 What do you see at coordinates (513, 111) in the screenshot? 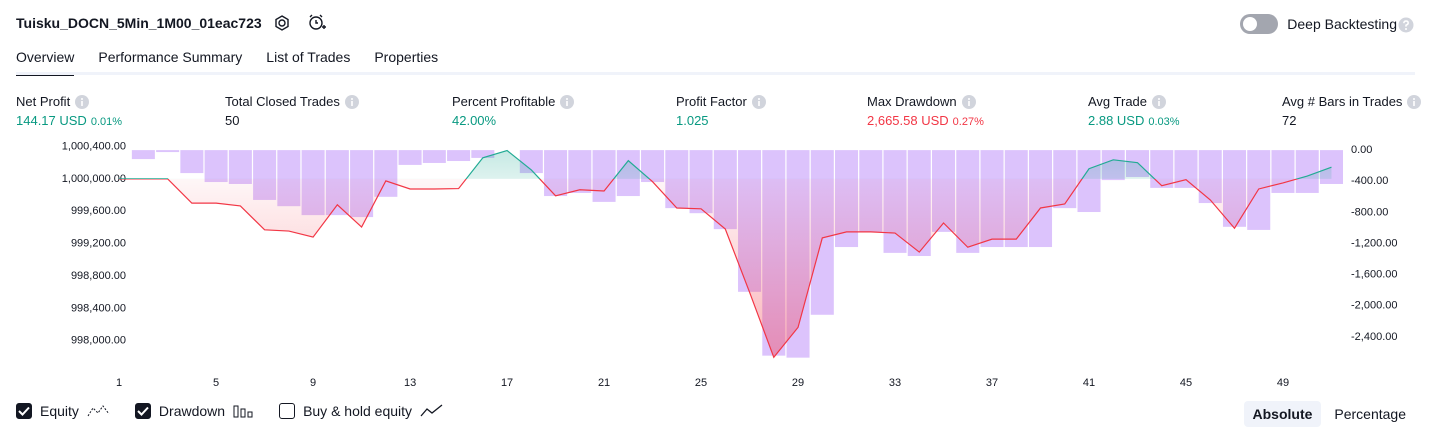
I see `metric: Percent Profitable 42.00%` at bounding box center [513, 111].